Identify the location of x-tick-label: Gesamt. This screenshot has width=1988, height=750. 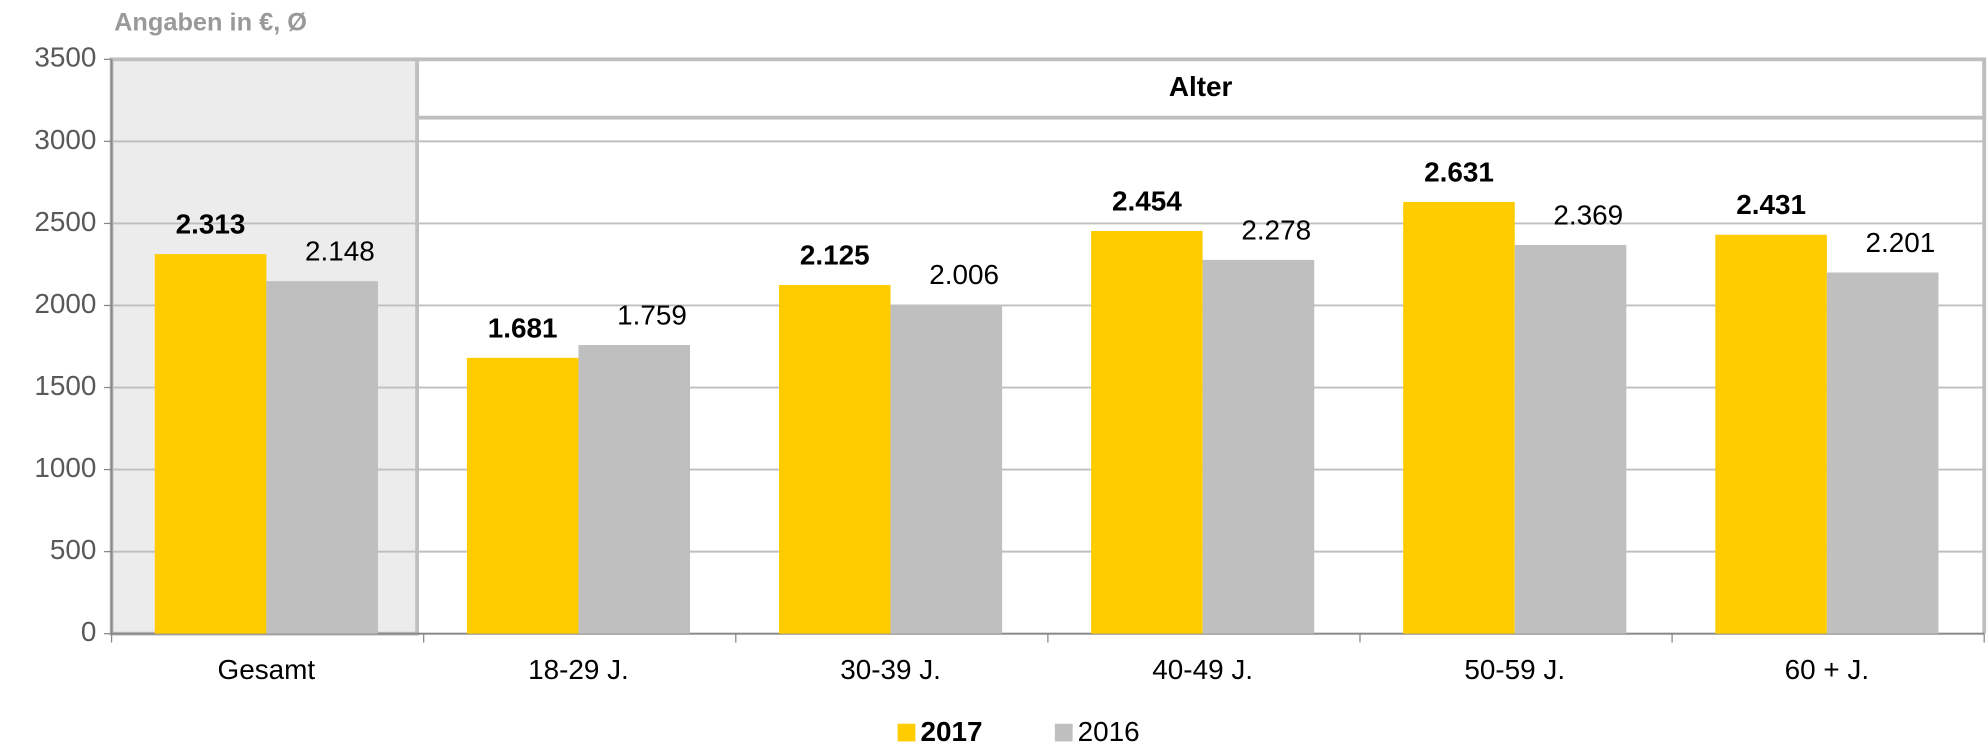
(267, 669).